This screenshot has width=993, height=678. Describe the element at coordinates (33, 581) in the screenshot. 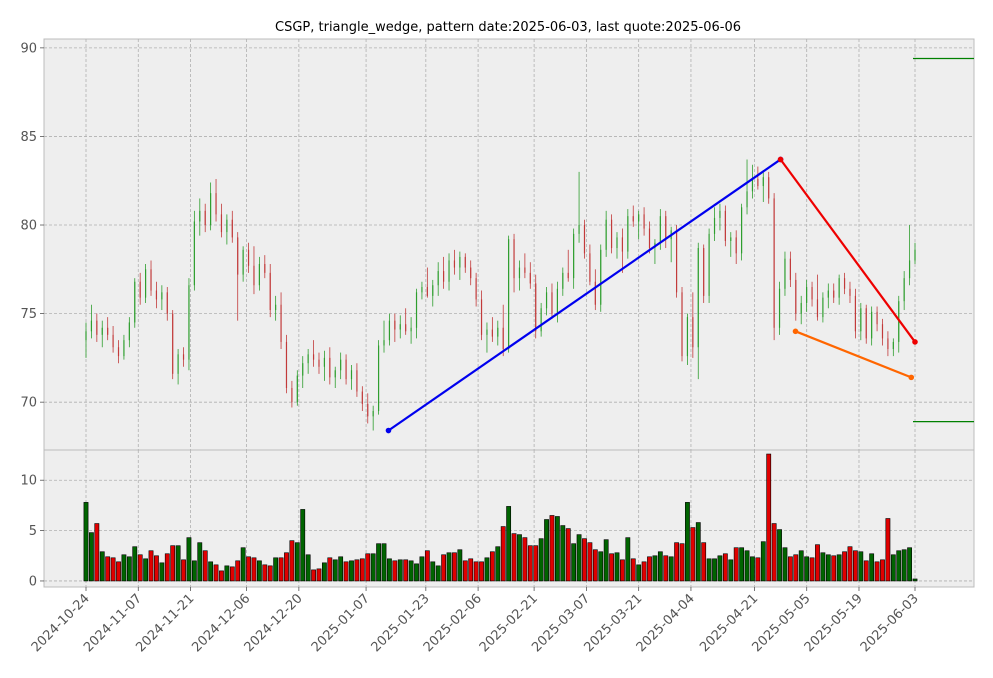

I see `volume-tick-label: 0` at that location.